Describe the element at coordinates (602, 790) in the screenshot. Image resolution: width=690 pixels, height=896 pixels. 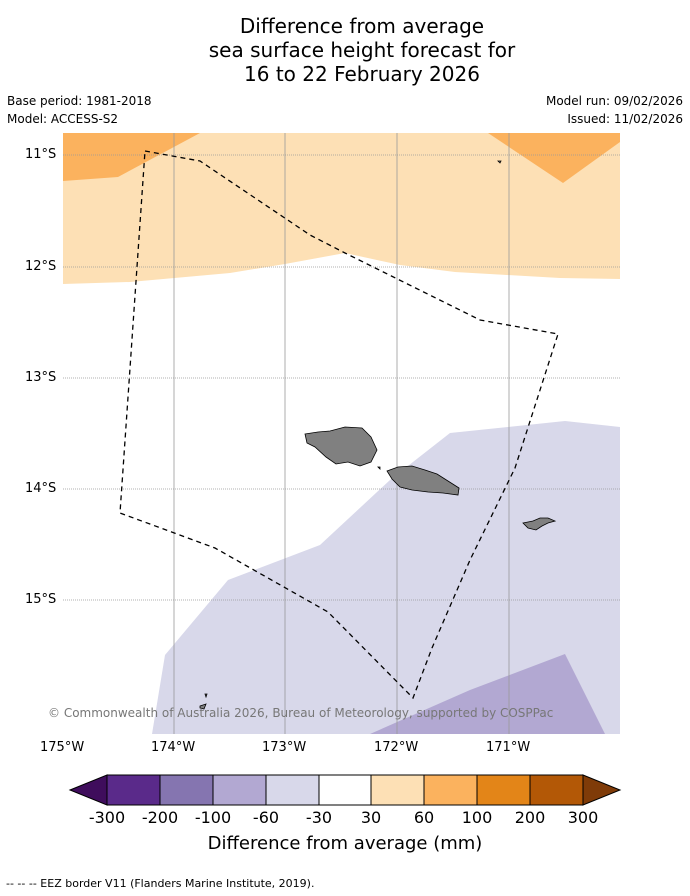
I see `colorbar-extend-high` at that location.